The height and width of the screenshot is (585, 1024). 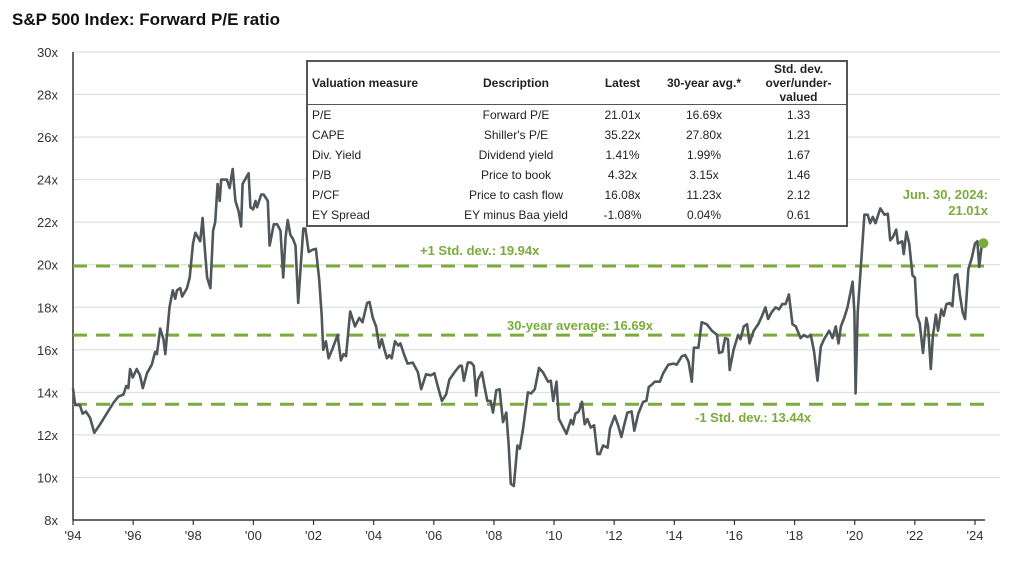 I want to click on x-tick-label: '04, so click(x=373, y=535).